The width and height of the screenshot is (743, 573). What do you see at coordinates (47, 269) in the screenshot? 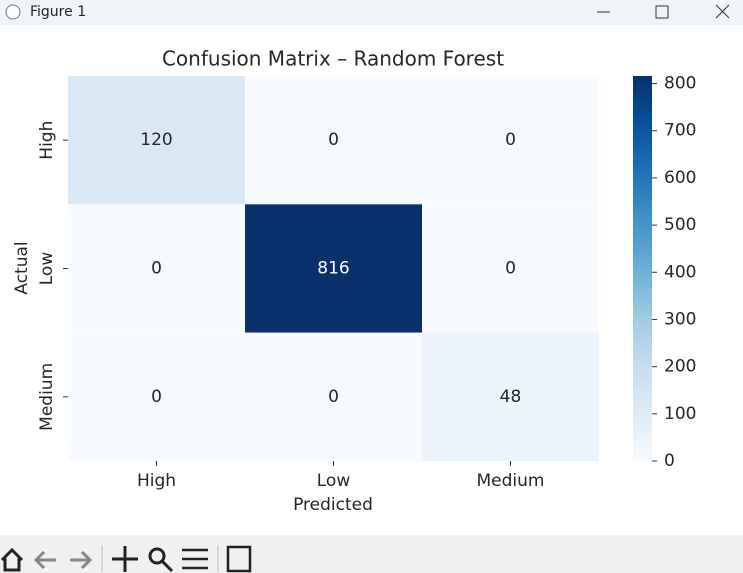
I see `y-tick-label: Low` at bounding box center [47, 269].